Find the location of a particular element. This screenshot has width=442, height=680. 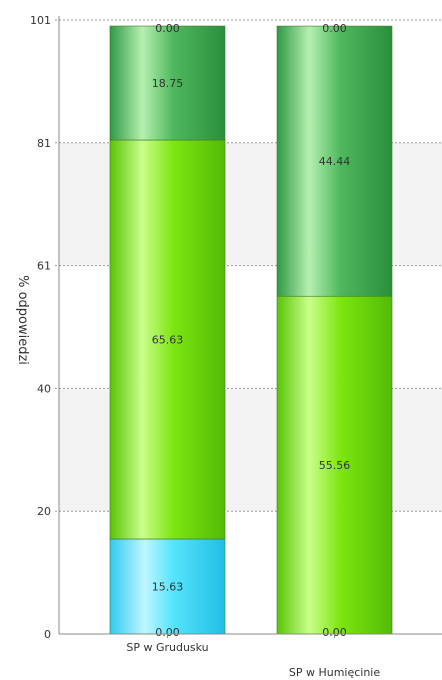

y-tick-label: 0 is located at coordinates (47, 634).